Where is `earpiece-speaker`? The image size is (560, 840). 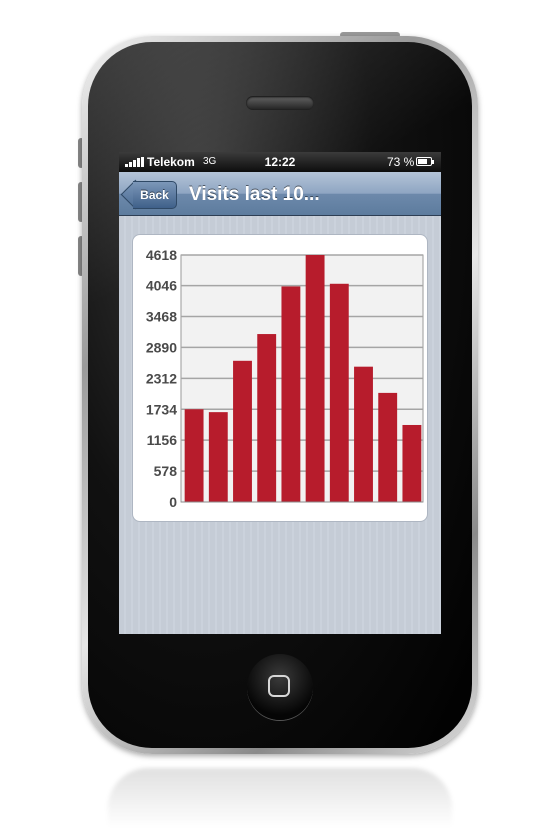 earpiece-speaker is located at coordinates (280, 103).